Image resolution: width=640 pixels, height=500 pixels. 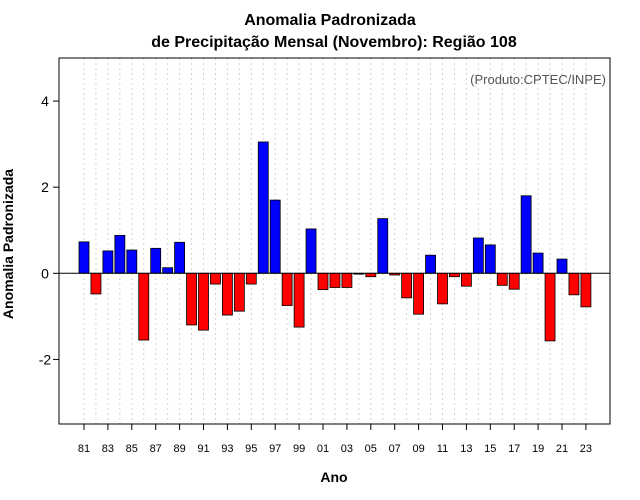 What do you see at coordinates (586, 449) in the screenshot?
I see `x-tick-label-23: 23` at bounding box center [586, 449].